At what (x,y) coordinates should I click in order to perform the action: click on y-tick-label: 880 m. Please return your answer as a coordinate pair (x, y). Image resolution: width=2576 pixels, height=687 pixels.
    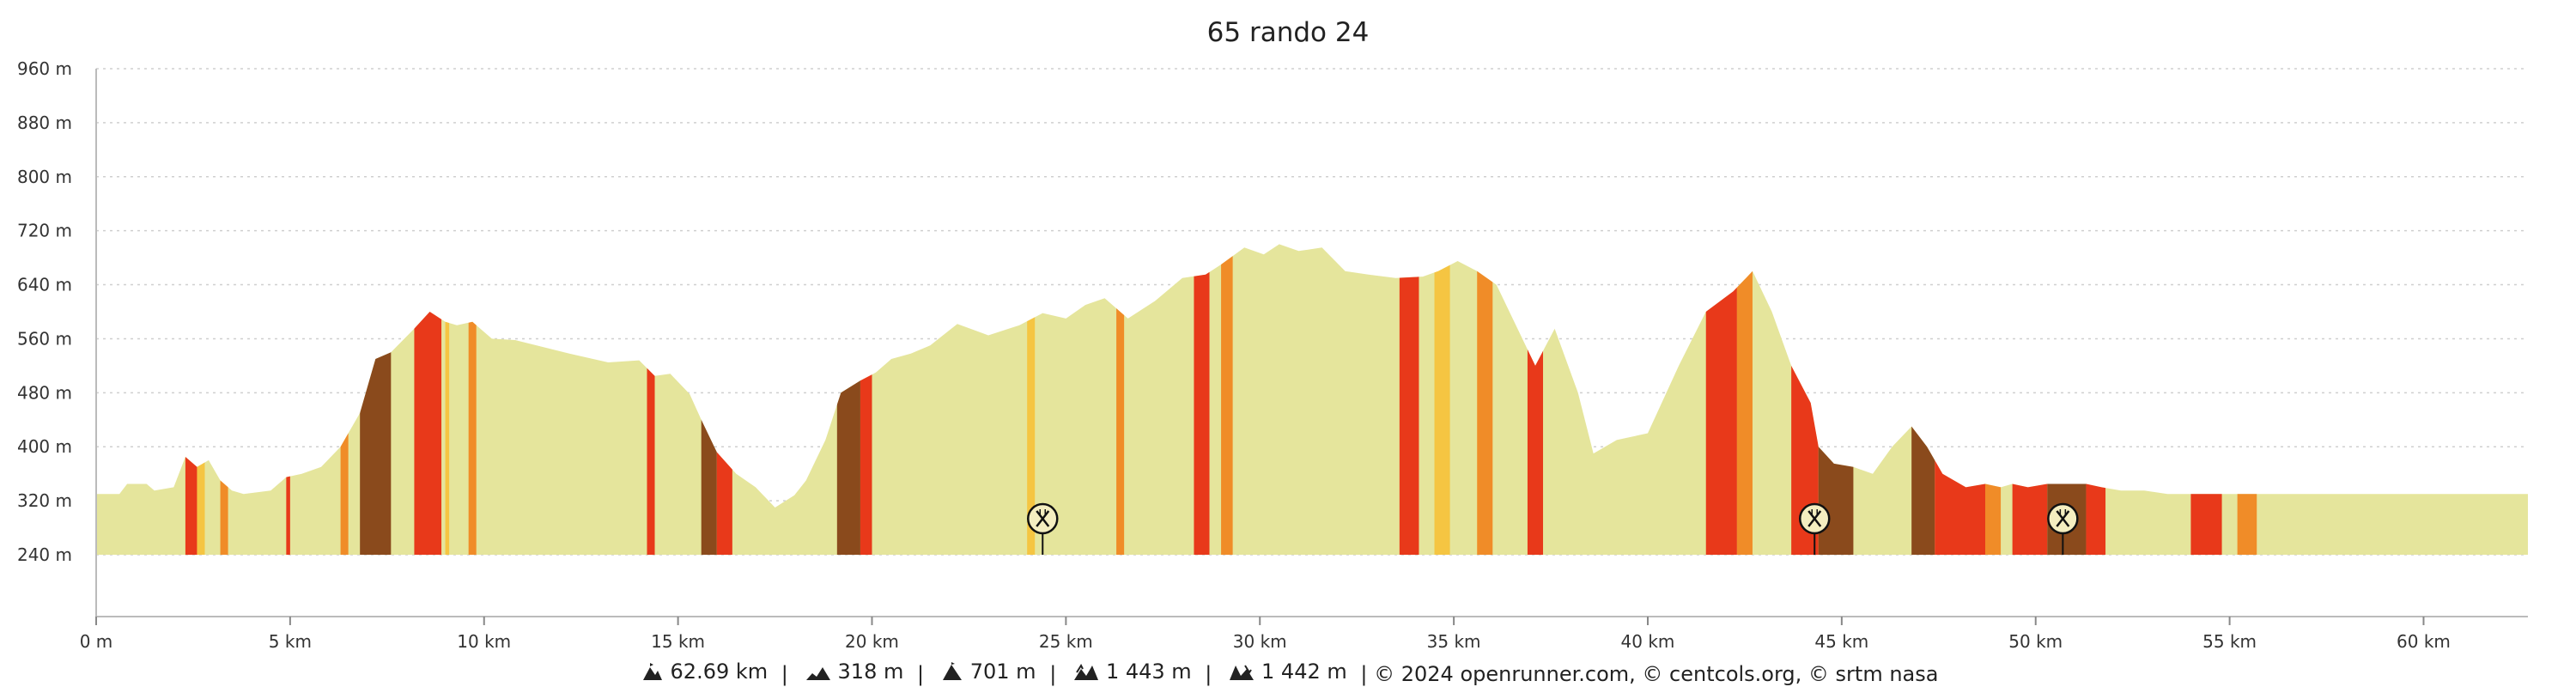
    Looking at the image, I should click on (44, 122).